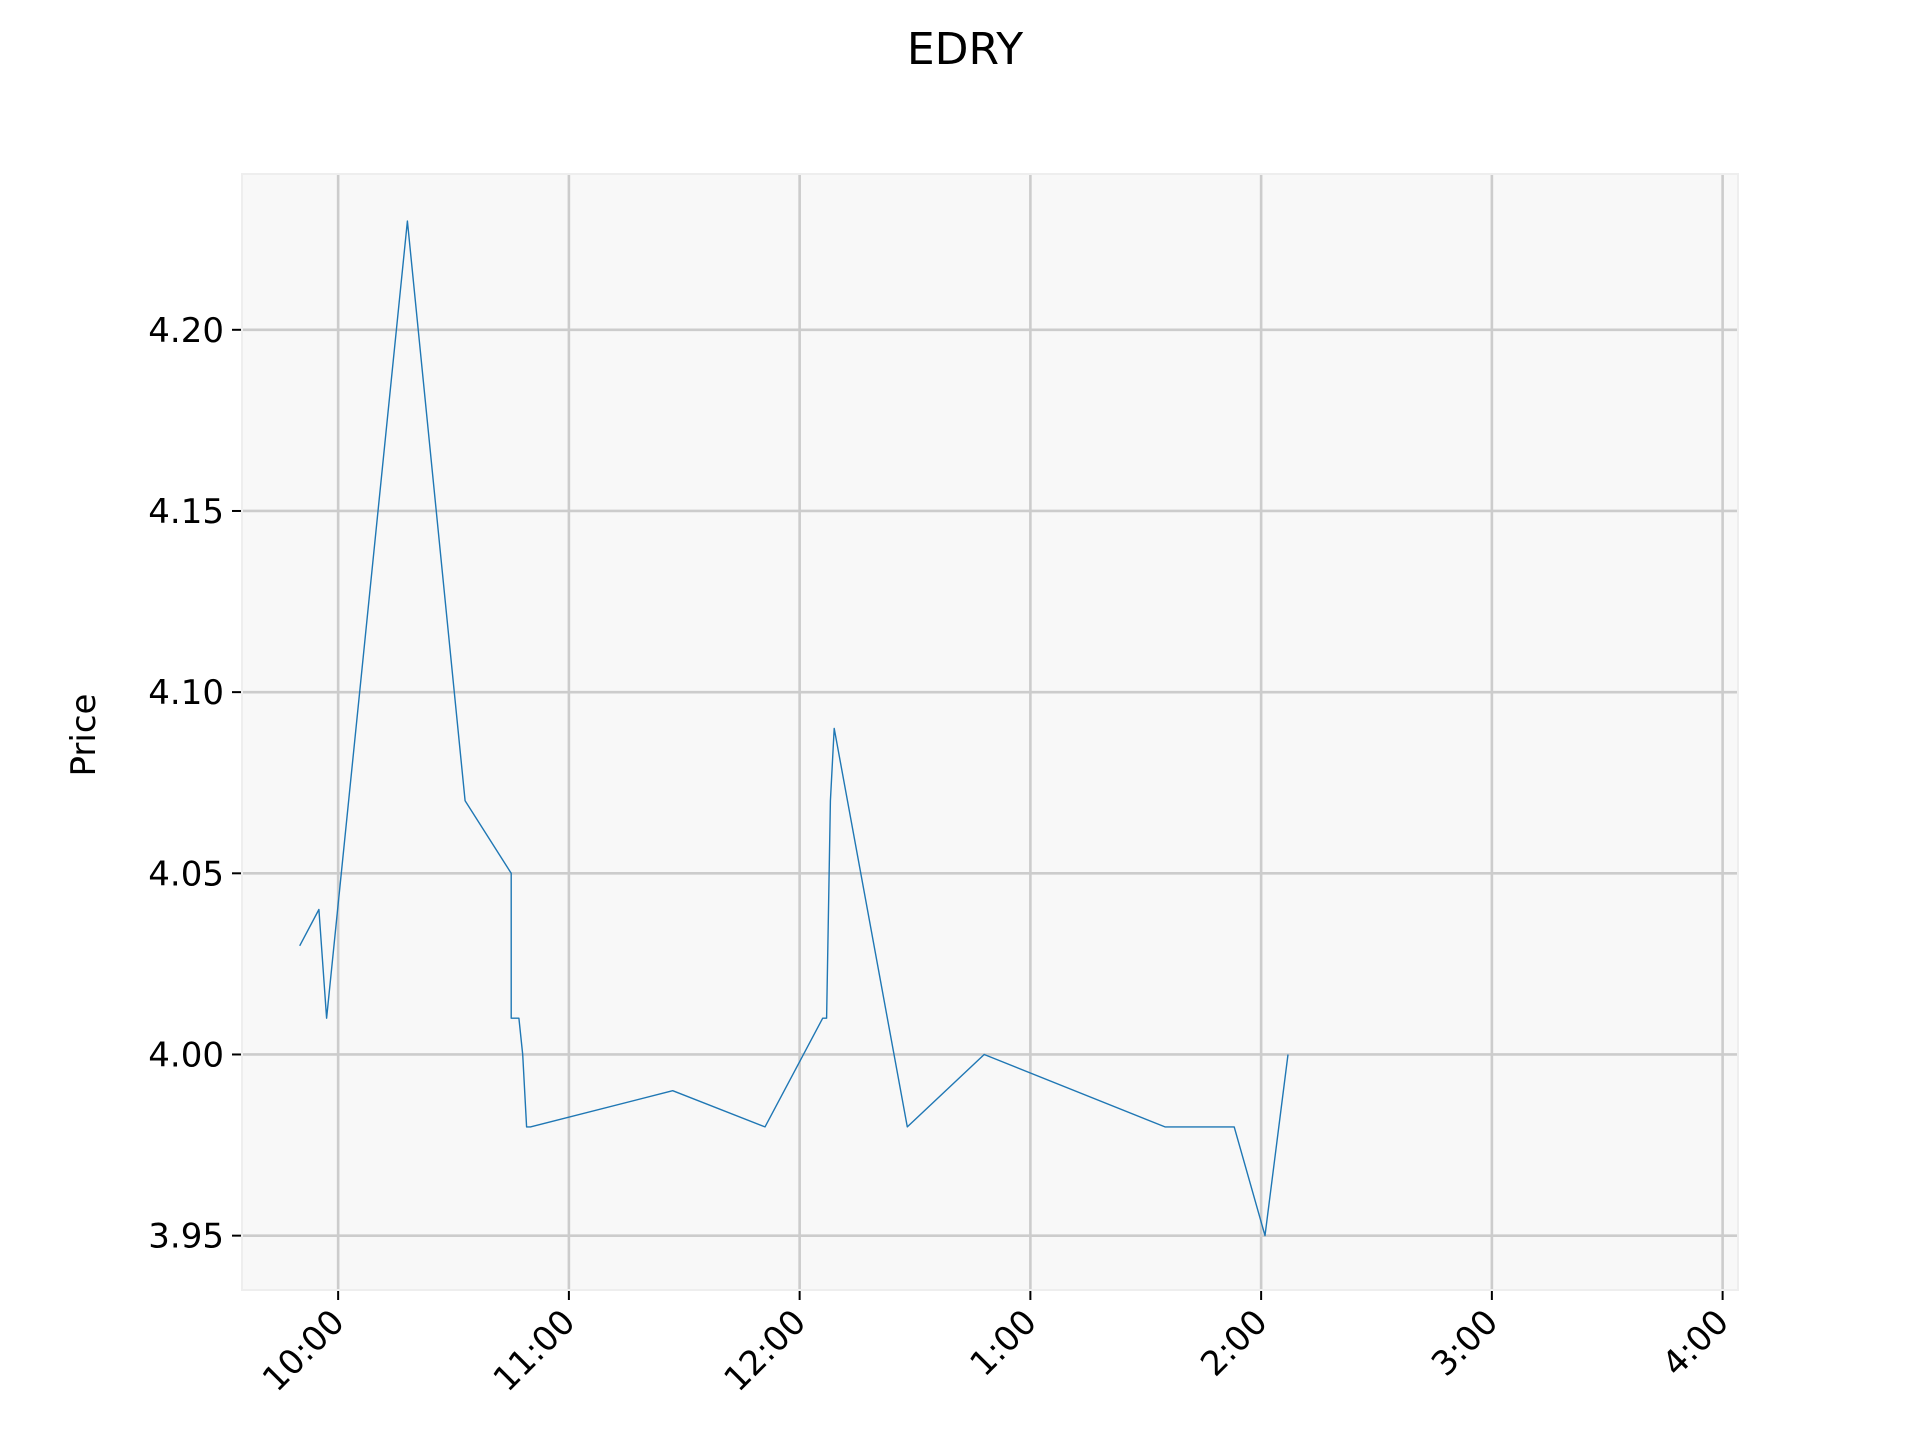 This screenshot has width=1920, height=1444. I want to click on y-tick-label: 3.95, so click(186, 1237).